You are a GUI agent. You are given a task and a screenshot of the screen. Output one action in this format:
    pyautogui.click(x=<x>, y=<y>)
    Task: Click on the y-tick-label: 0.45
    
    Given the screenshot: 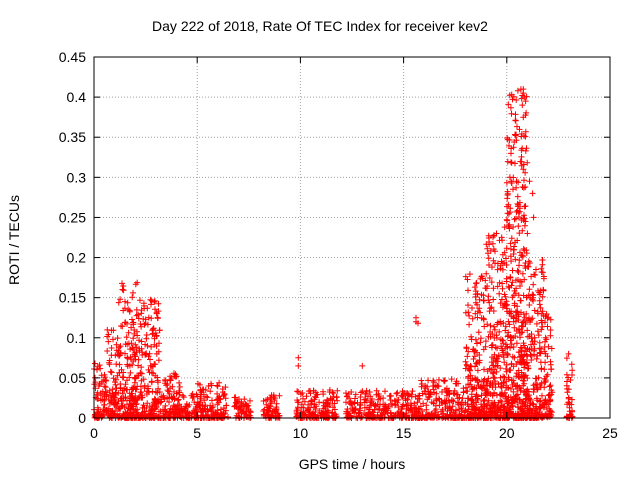 What is the action you would take?
    pyautogui.click(x=72, y=57)
    